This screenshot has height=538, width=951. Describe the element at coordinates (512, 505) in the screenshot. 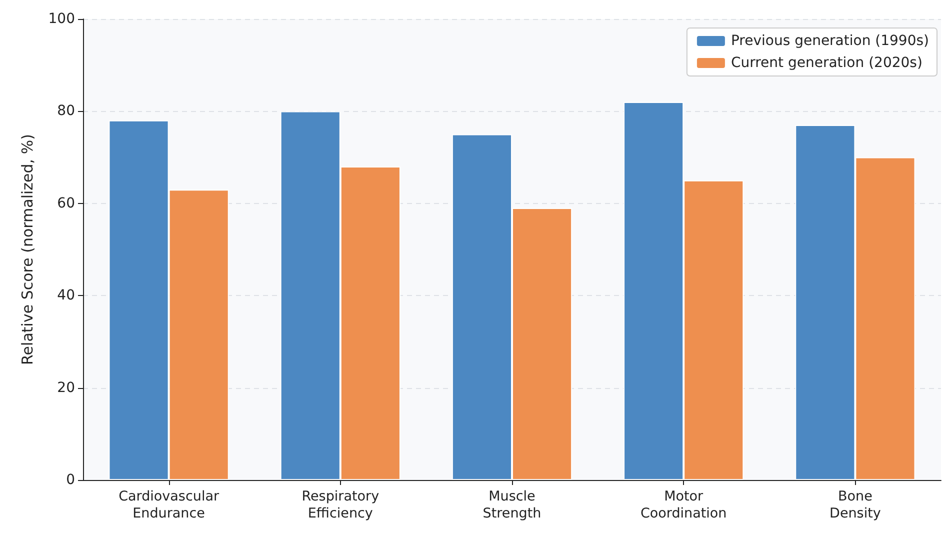

I see `x-tick-label: Muscle Strength` at that location.